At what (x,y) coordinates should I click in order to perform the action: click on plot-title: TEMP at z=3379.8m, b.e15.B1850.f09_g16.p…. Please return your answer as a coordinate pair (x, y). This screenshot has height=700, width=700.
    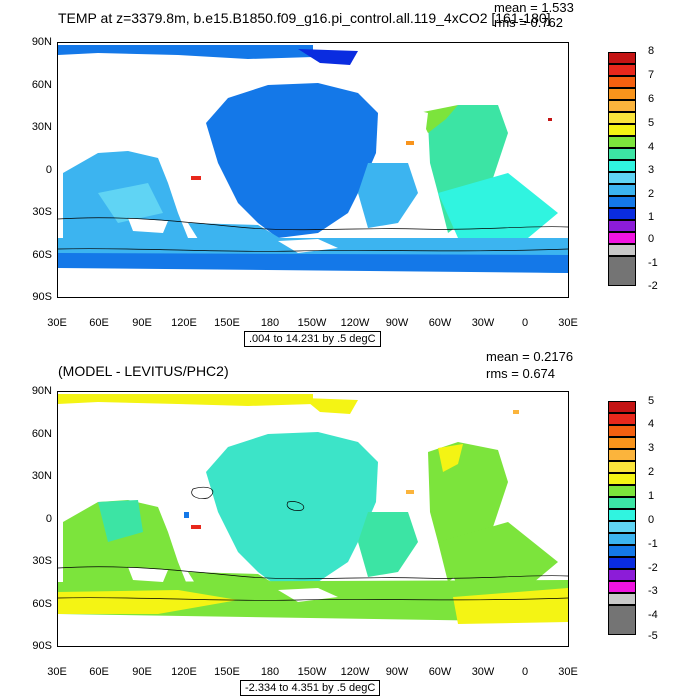
    Looking at the image, I should click on (304, 18).